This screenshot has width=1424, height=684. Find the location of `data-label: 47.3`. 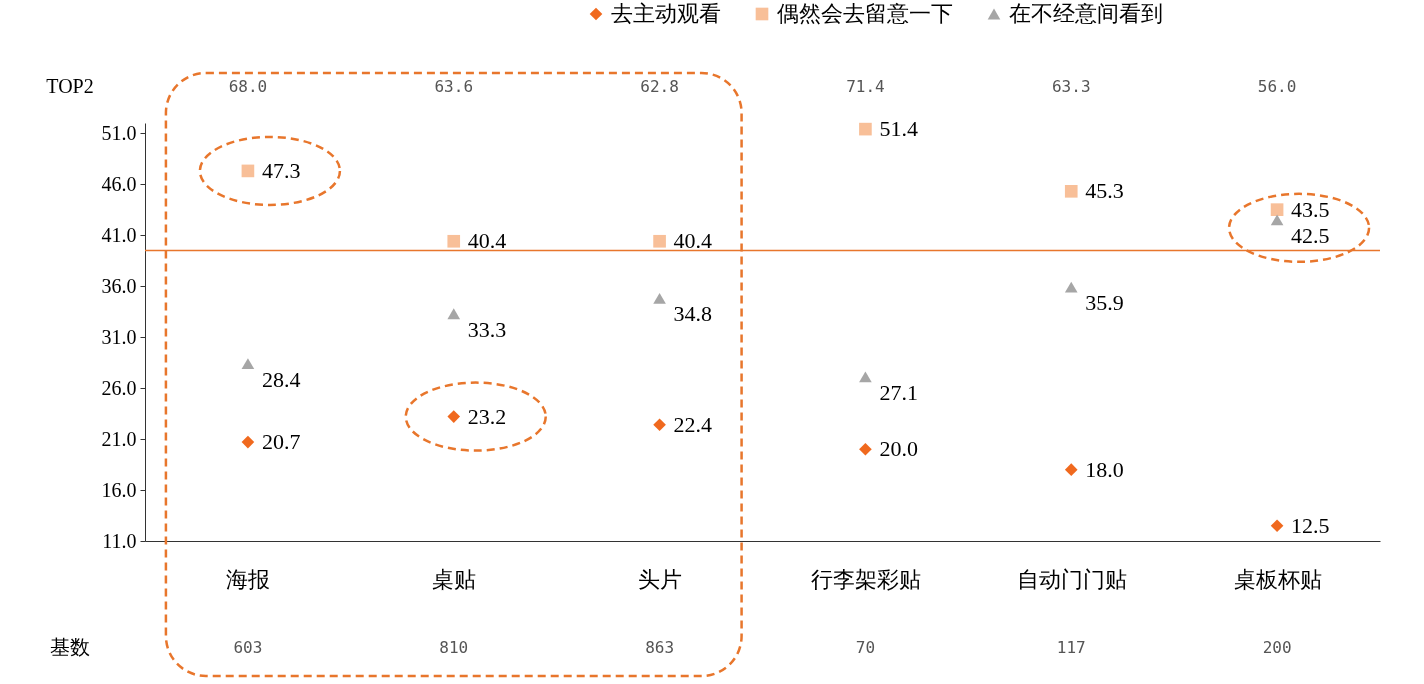

data-label: 47.3 is located at coordinates (281, 170).